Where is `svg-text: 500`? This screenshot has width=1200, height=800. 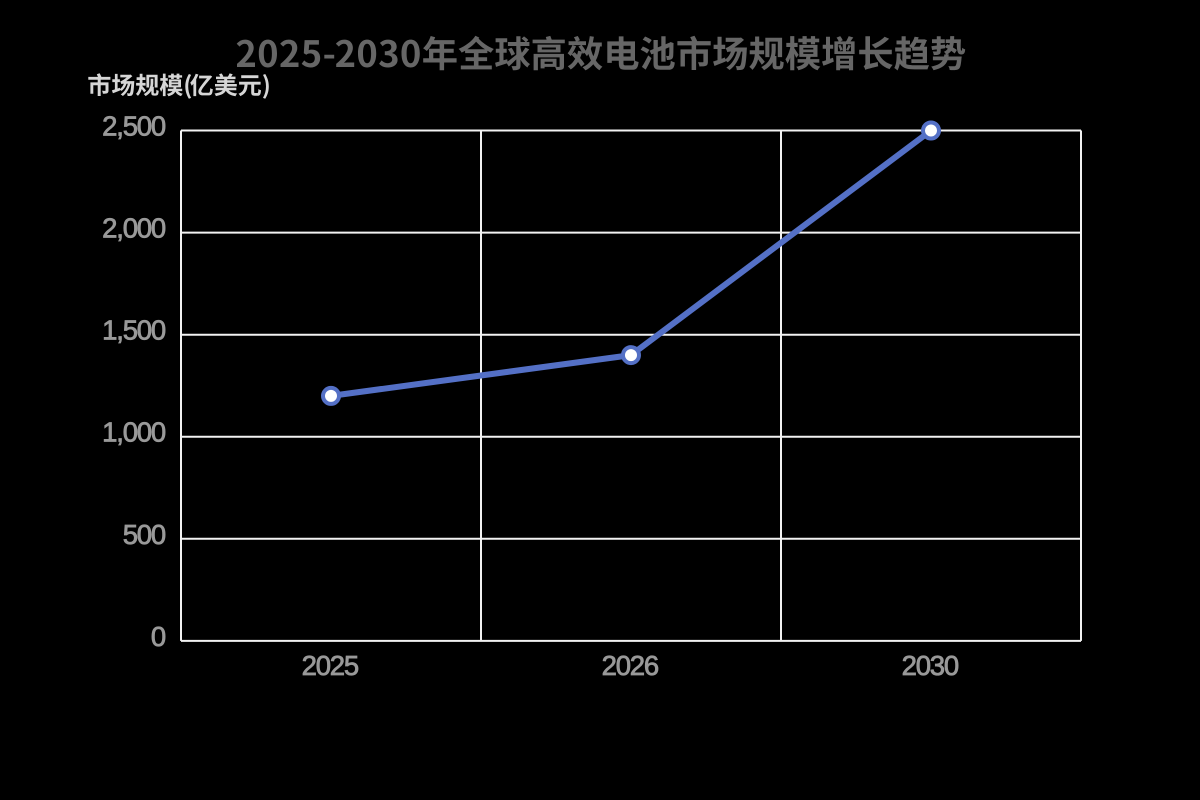 svg-text: 500 is located at coordinates (144, 534).